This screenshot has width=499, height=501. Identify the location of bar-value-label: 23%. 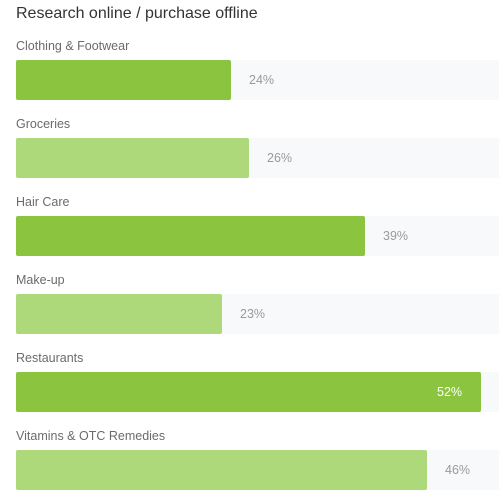
(253, 314).